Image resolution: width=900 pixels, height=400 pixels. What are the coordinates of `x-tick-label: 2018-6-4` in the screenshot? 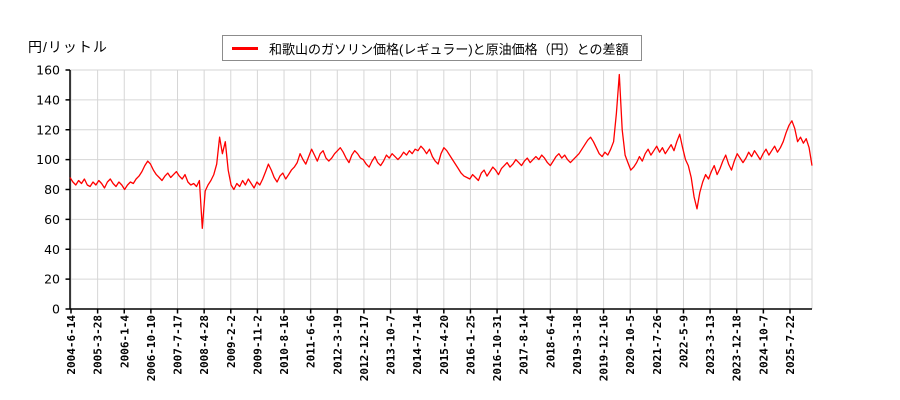 It's located at (550, 341).